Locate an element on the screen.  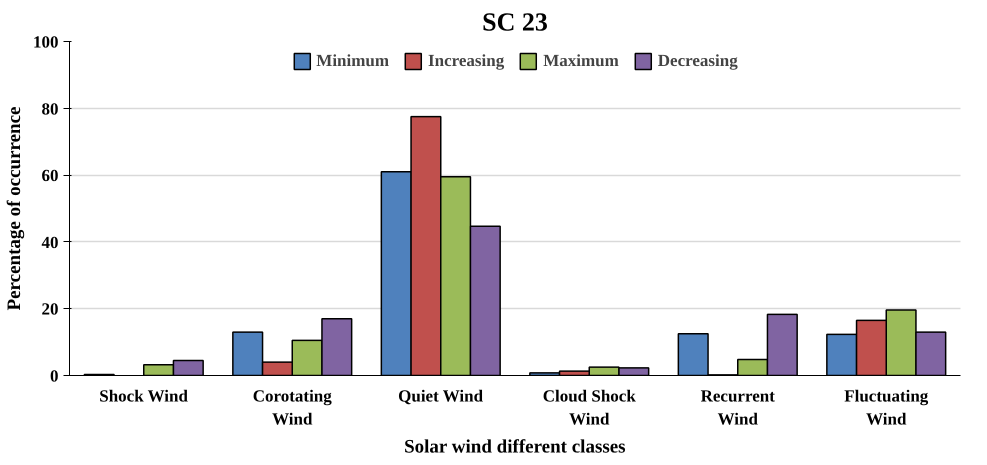
legend-label: Minimum is located at coordinates (353, 61).